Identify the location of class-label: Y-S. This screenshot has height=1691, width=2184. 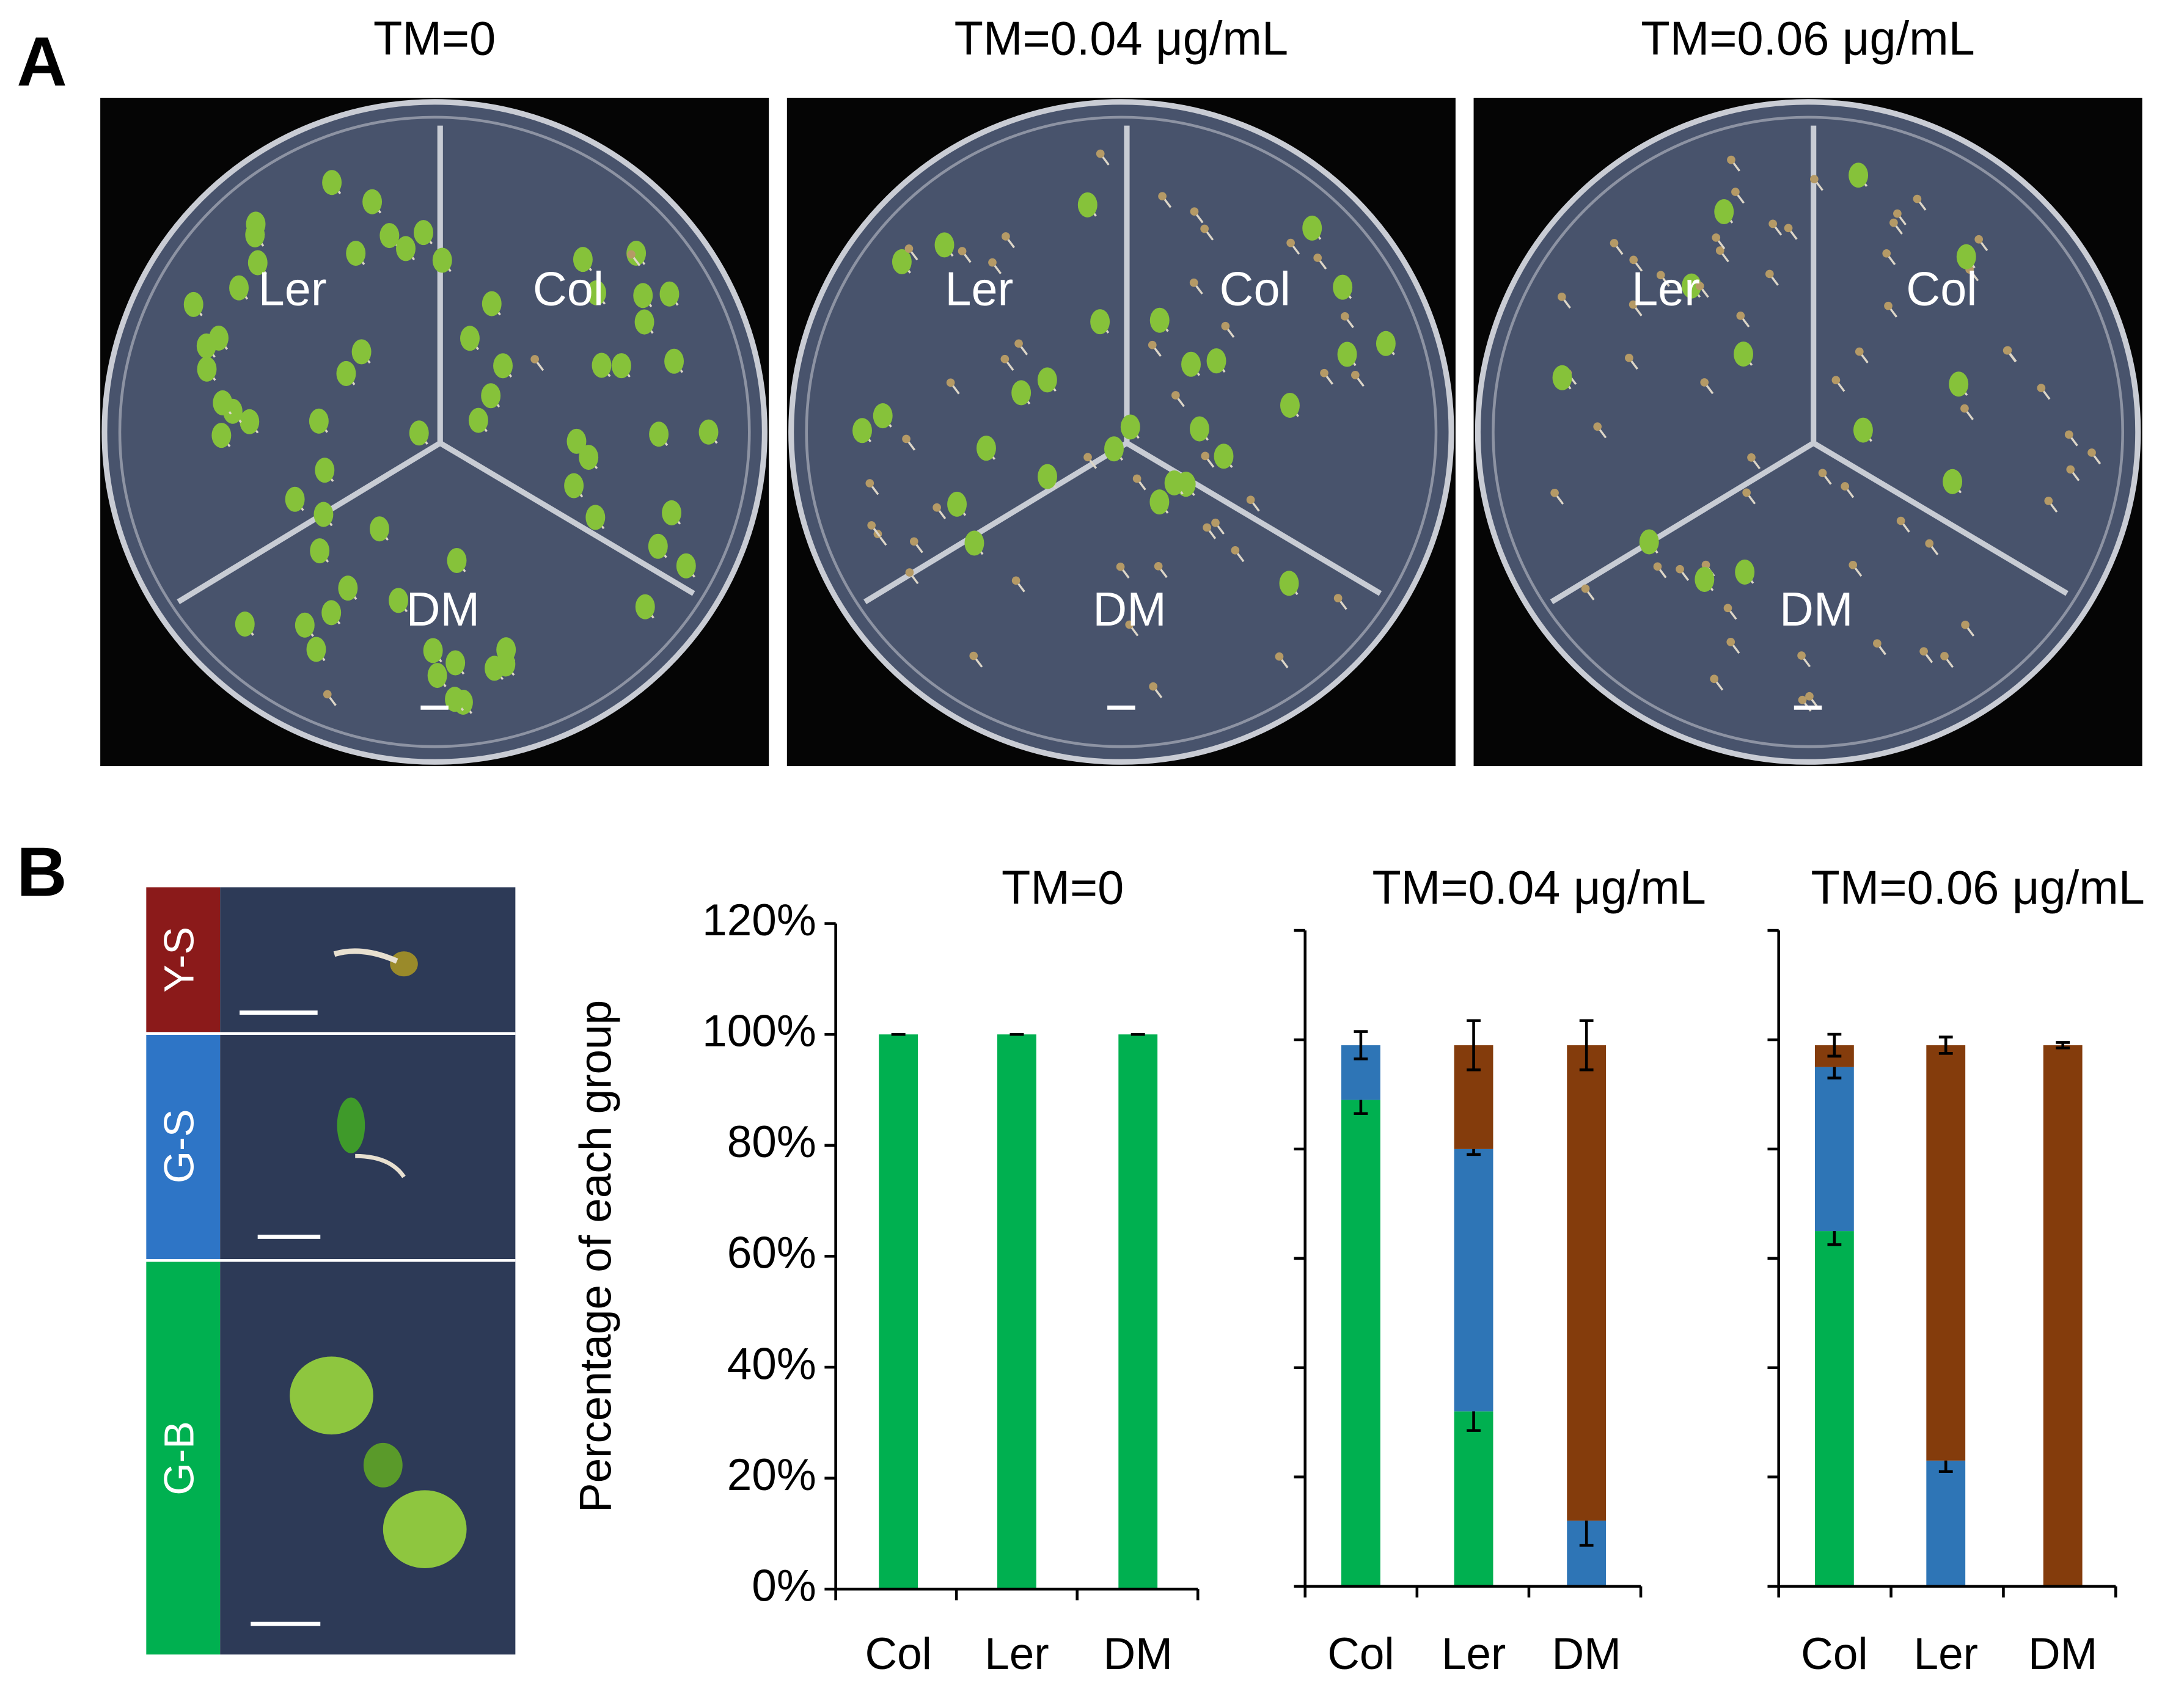
(179, 960).